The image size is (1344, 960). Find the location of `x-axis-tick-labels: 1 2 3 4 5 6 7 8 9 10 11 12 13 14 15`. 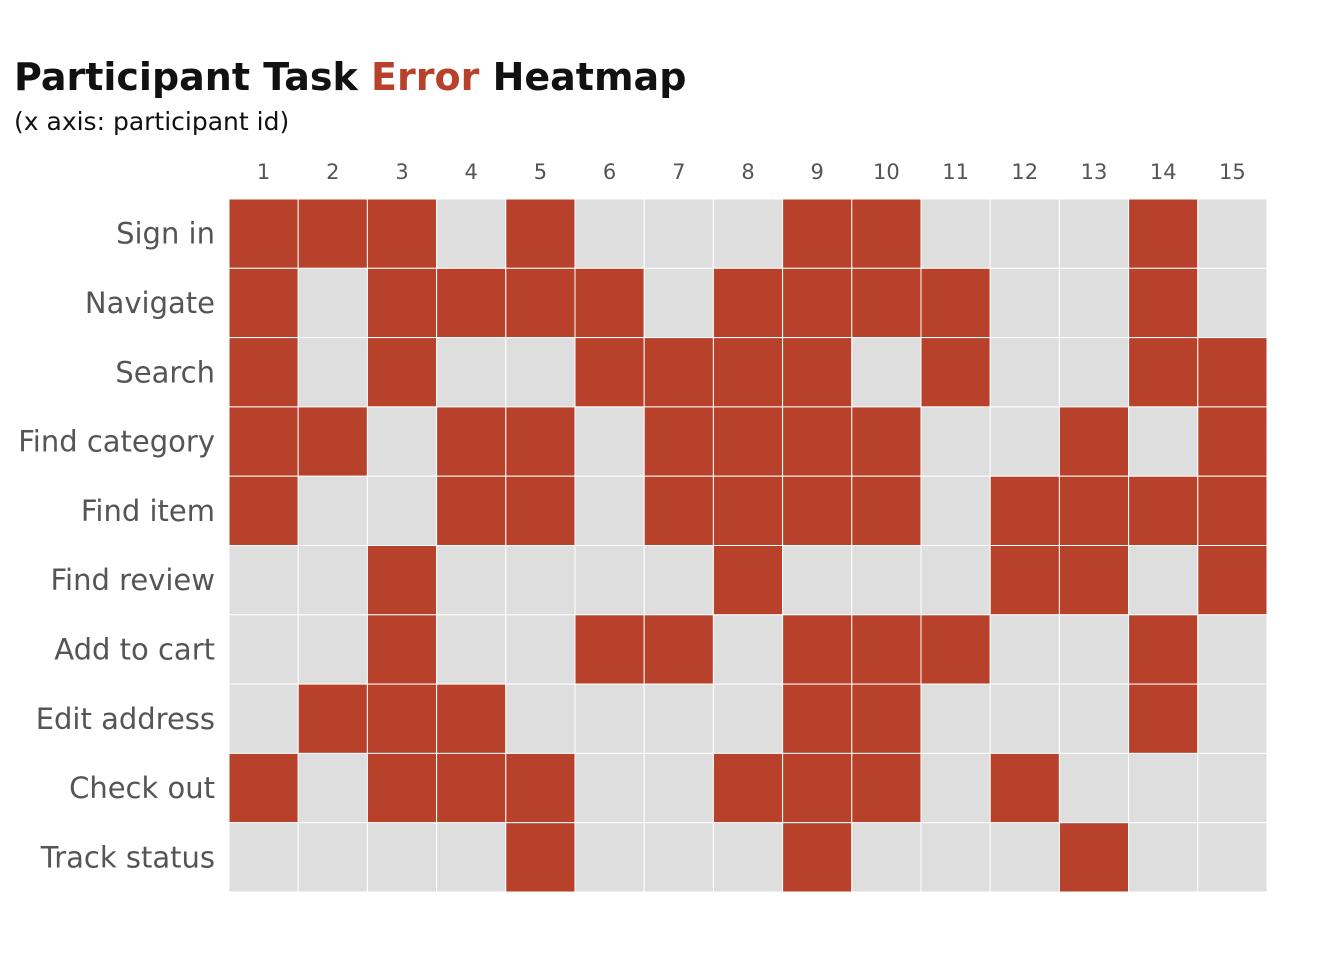

x-axis-tick-labels: 1 2 3 4 5 6 7 8 9 10 11 12 13 14 15 is located at coordinates (751, 172).